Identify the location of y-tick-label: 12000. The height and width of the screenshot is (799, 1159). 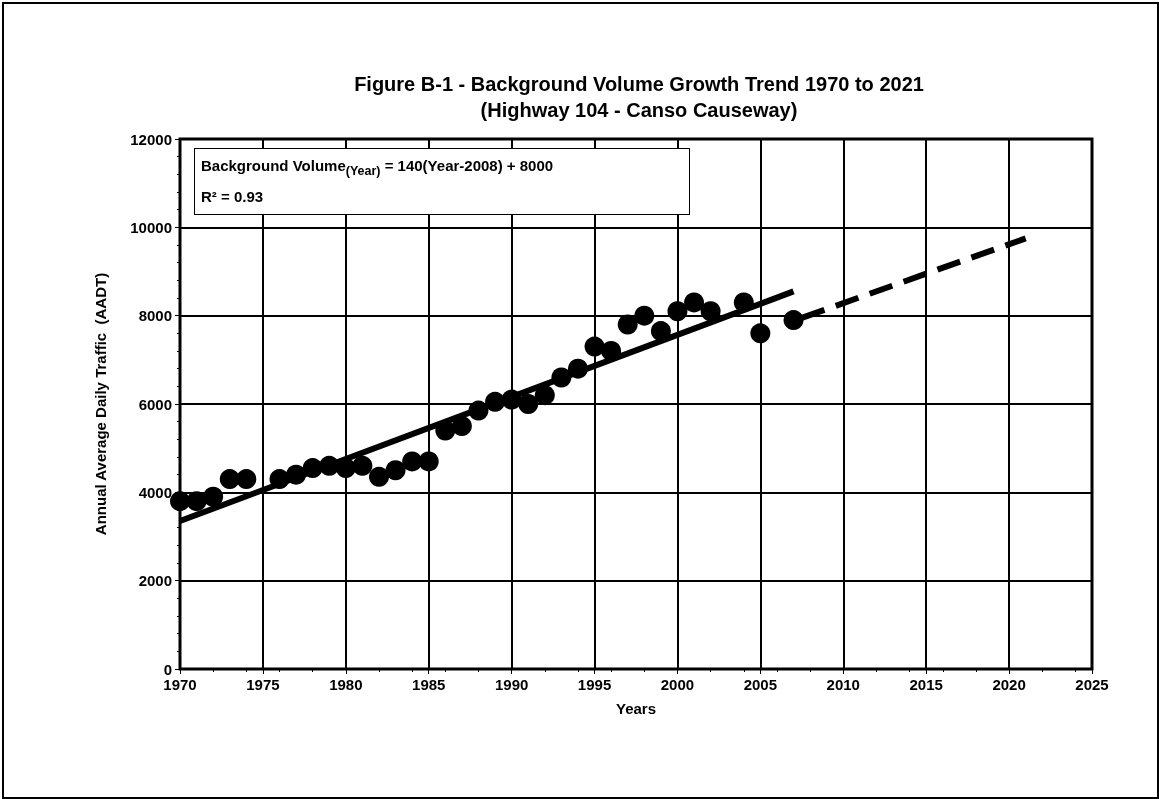
(151, 139).